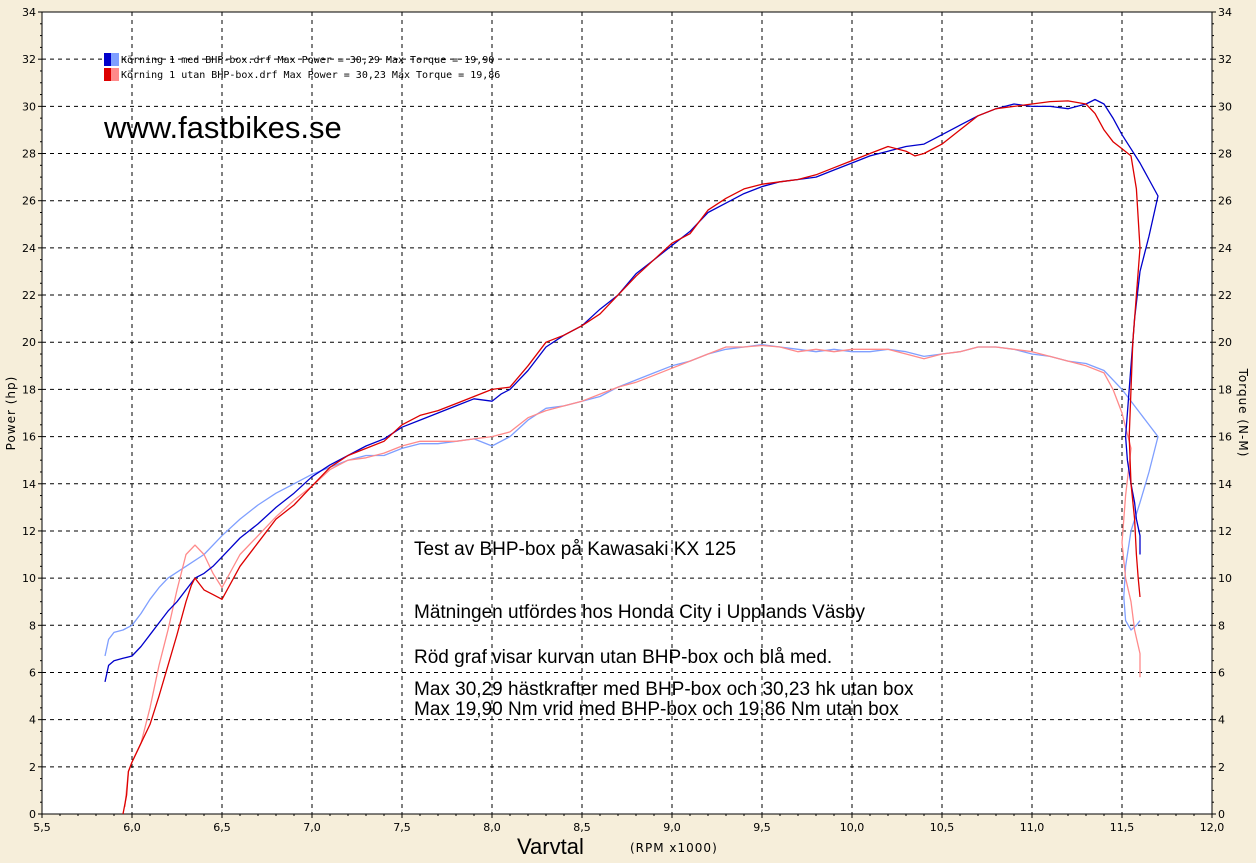 The image size is (1256, 863). I want to click on y-tick-label-right: 2, so click(1221, 767).